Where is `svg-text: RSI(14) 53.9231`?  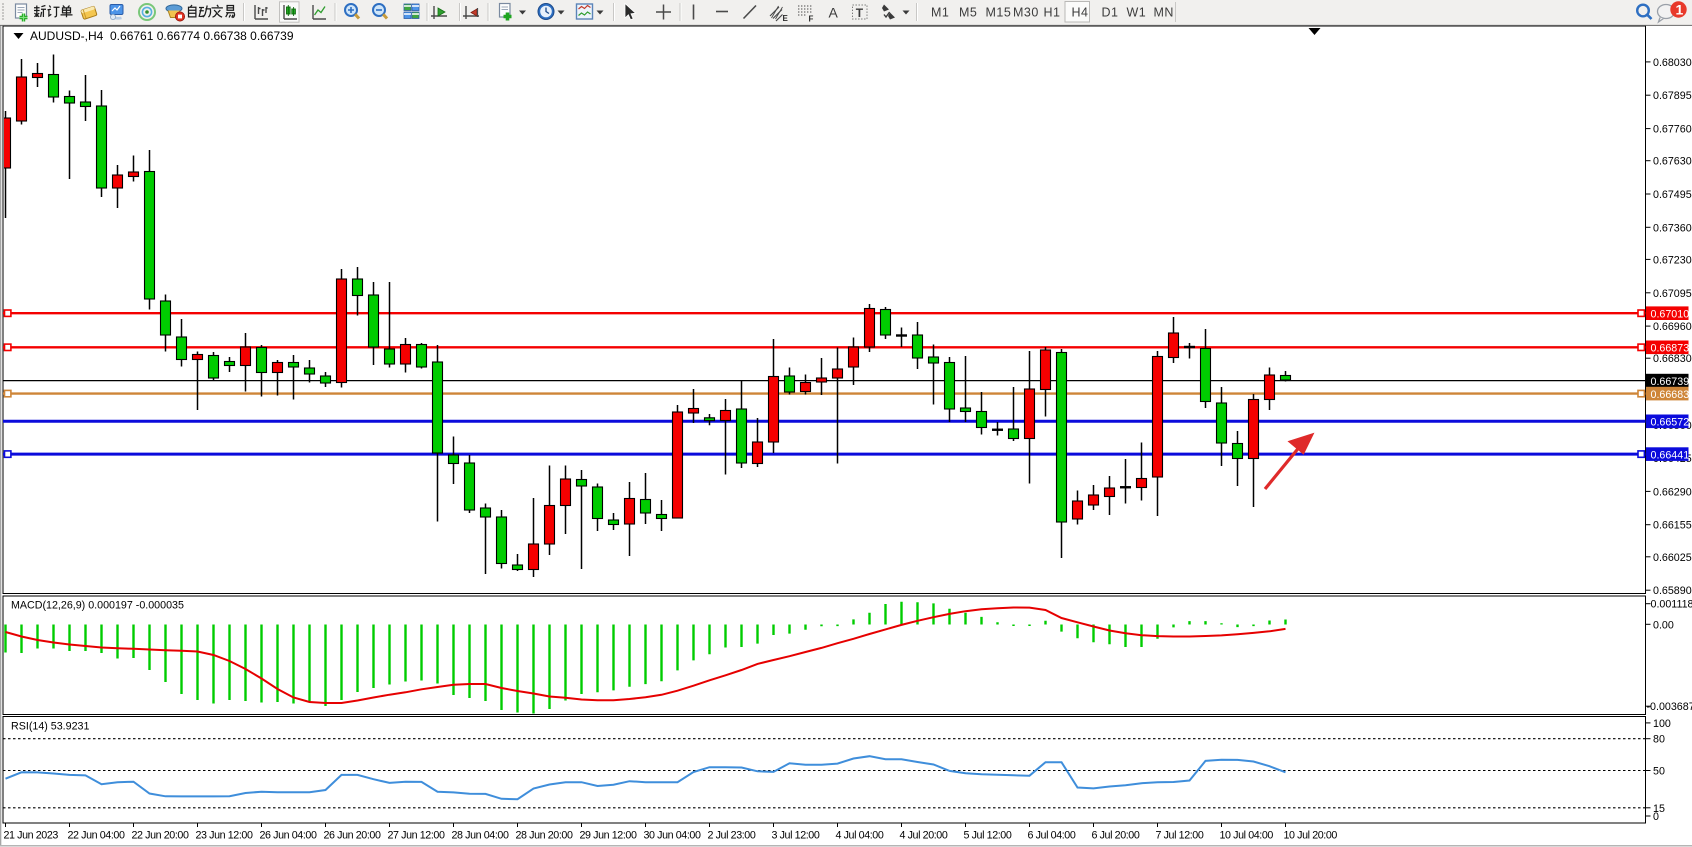 svg-text: RSI(14) 53.9231 is located at coordinates (50, 727).